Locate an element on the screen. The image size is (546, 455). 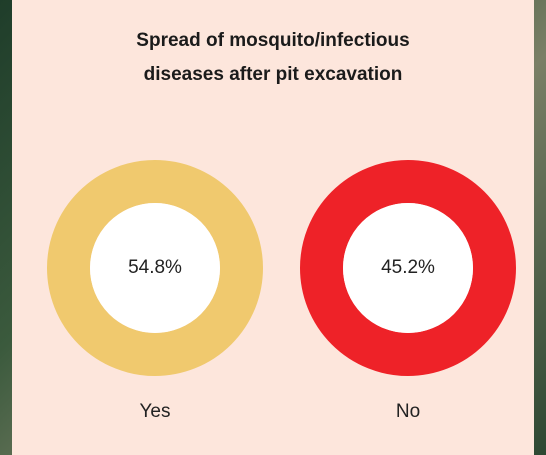
value-label: 45.2% is located at coordinates (408, 267).